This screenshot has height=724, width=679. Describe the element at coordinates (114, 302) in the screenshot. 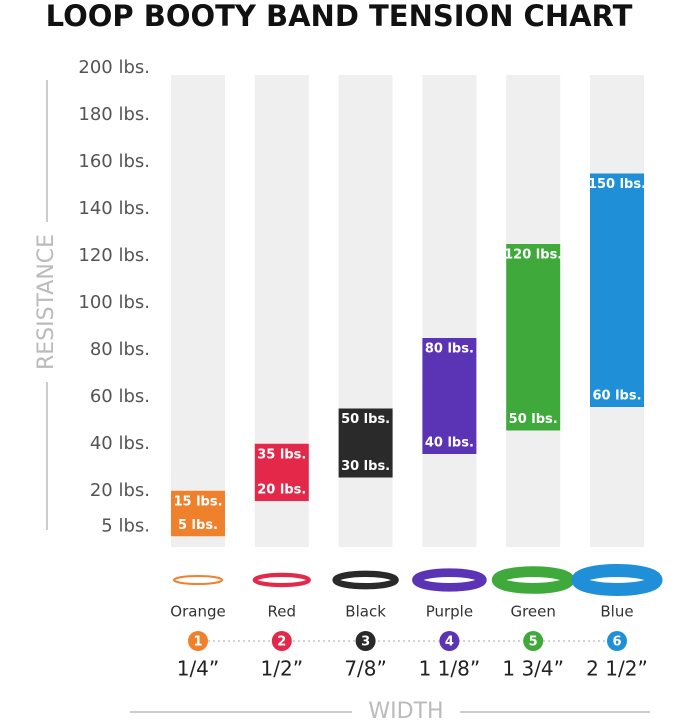

I see `y-tick-label: 100 lbs.` at that location.